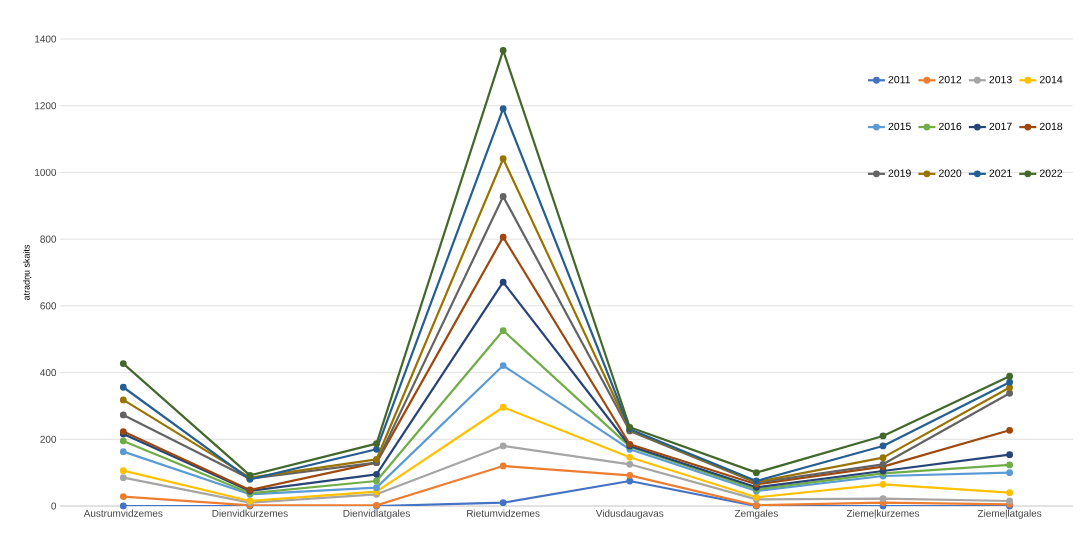 The image size is (1091, 557). What do you see at coordinates (123, 513) in the screenshot?
I see `x-tick-label: Austrumvidzemes` at bounding box center [123, 513].